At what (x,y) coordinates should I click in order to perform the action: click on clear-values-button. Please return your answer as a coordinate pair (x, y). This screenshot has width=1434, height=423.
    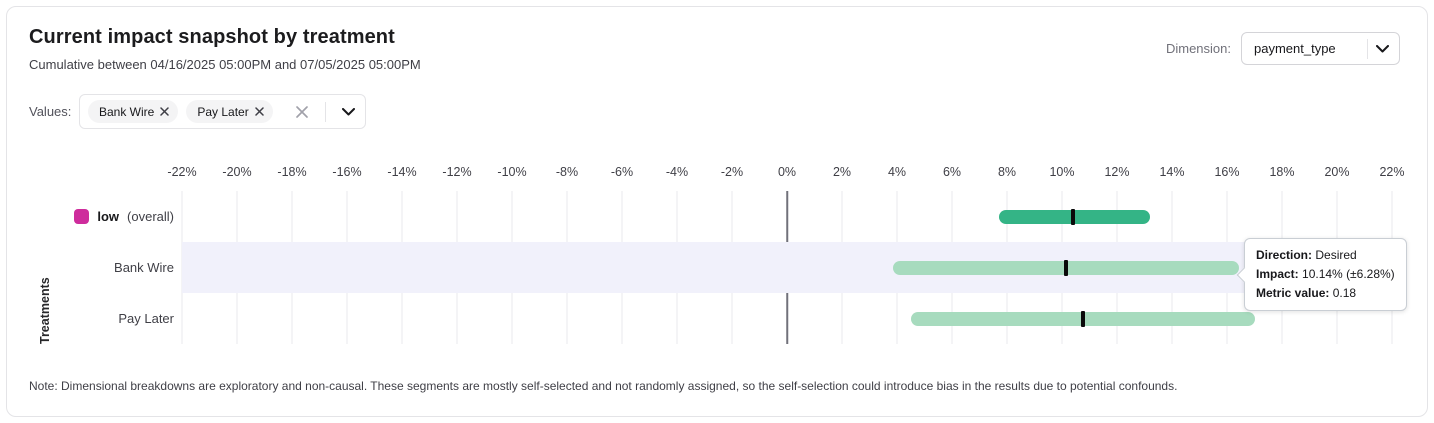
    Looking at the image, I should click on (302, 112).